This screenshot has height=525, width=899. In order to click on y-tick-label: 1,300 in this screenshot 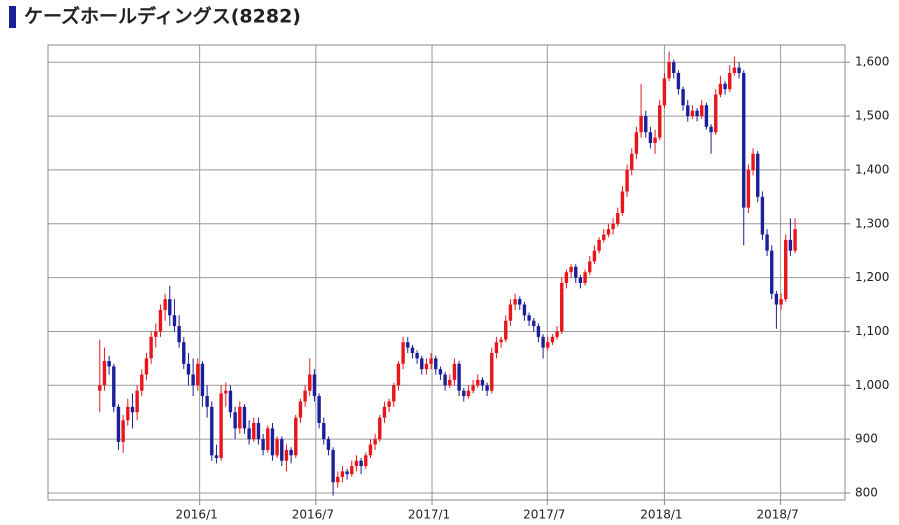, I will do `click(872, 223)`.